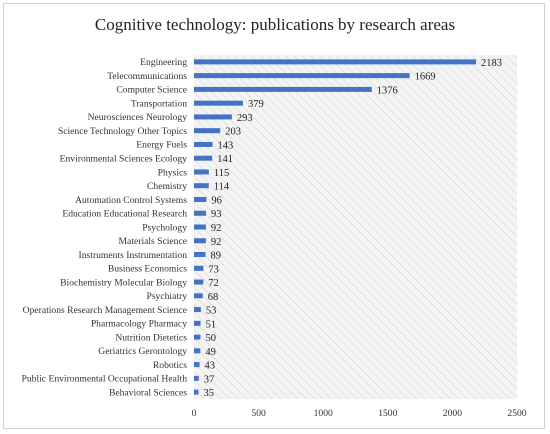 This screenshot has height=434, width=550. I want to click on data-label: 1376, so click(387, 90).